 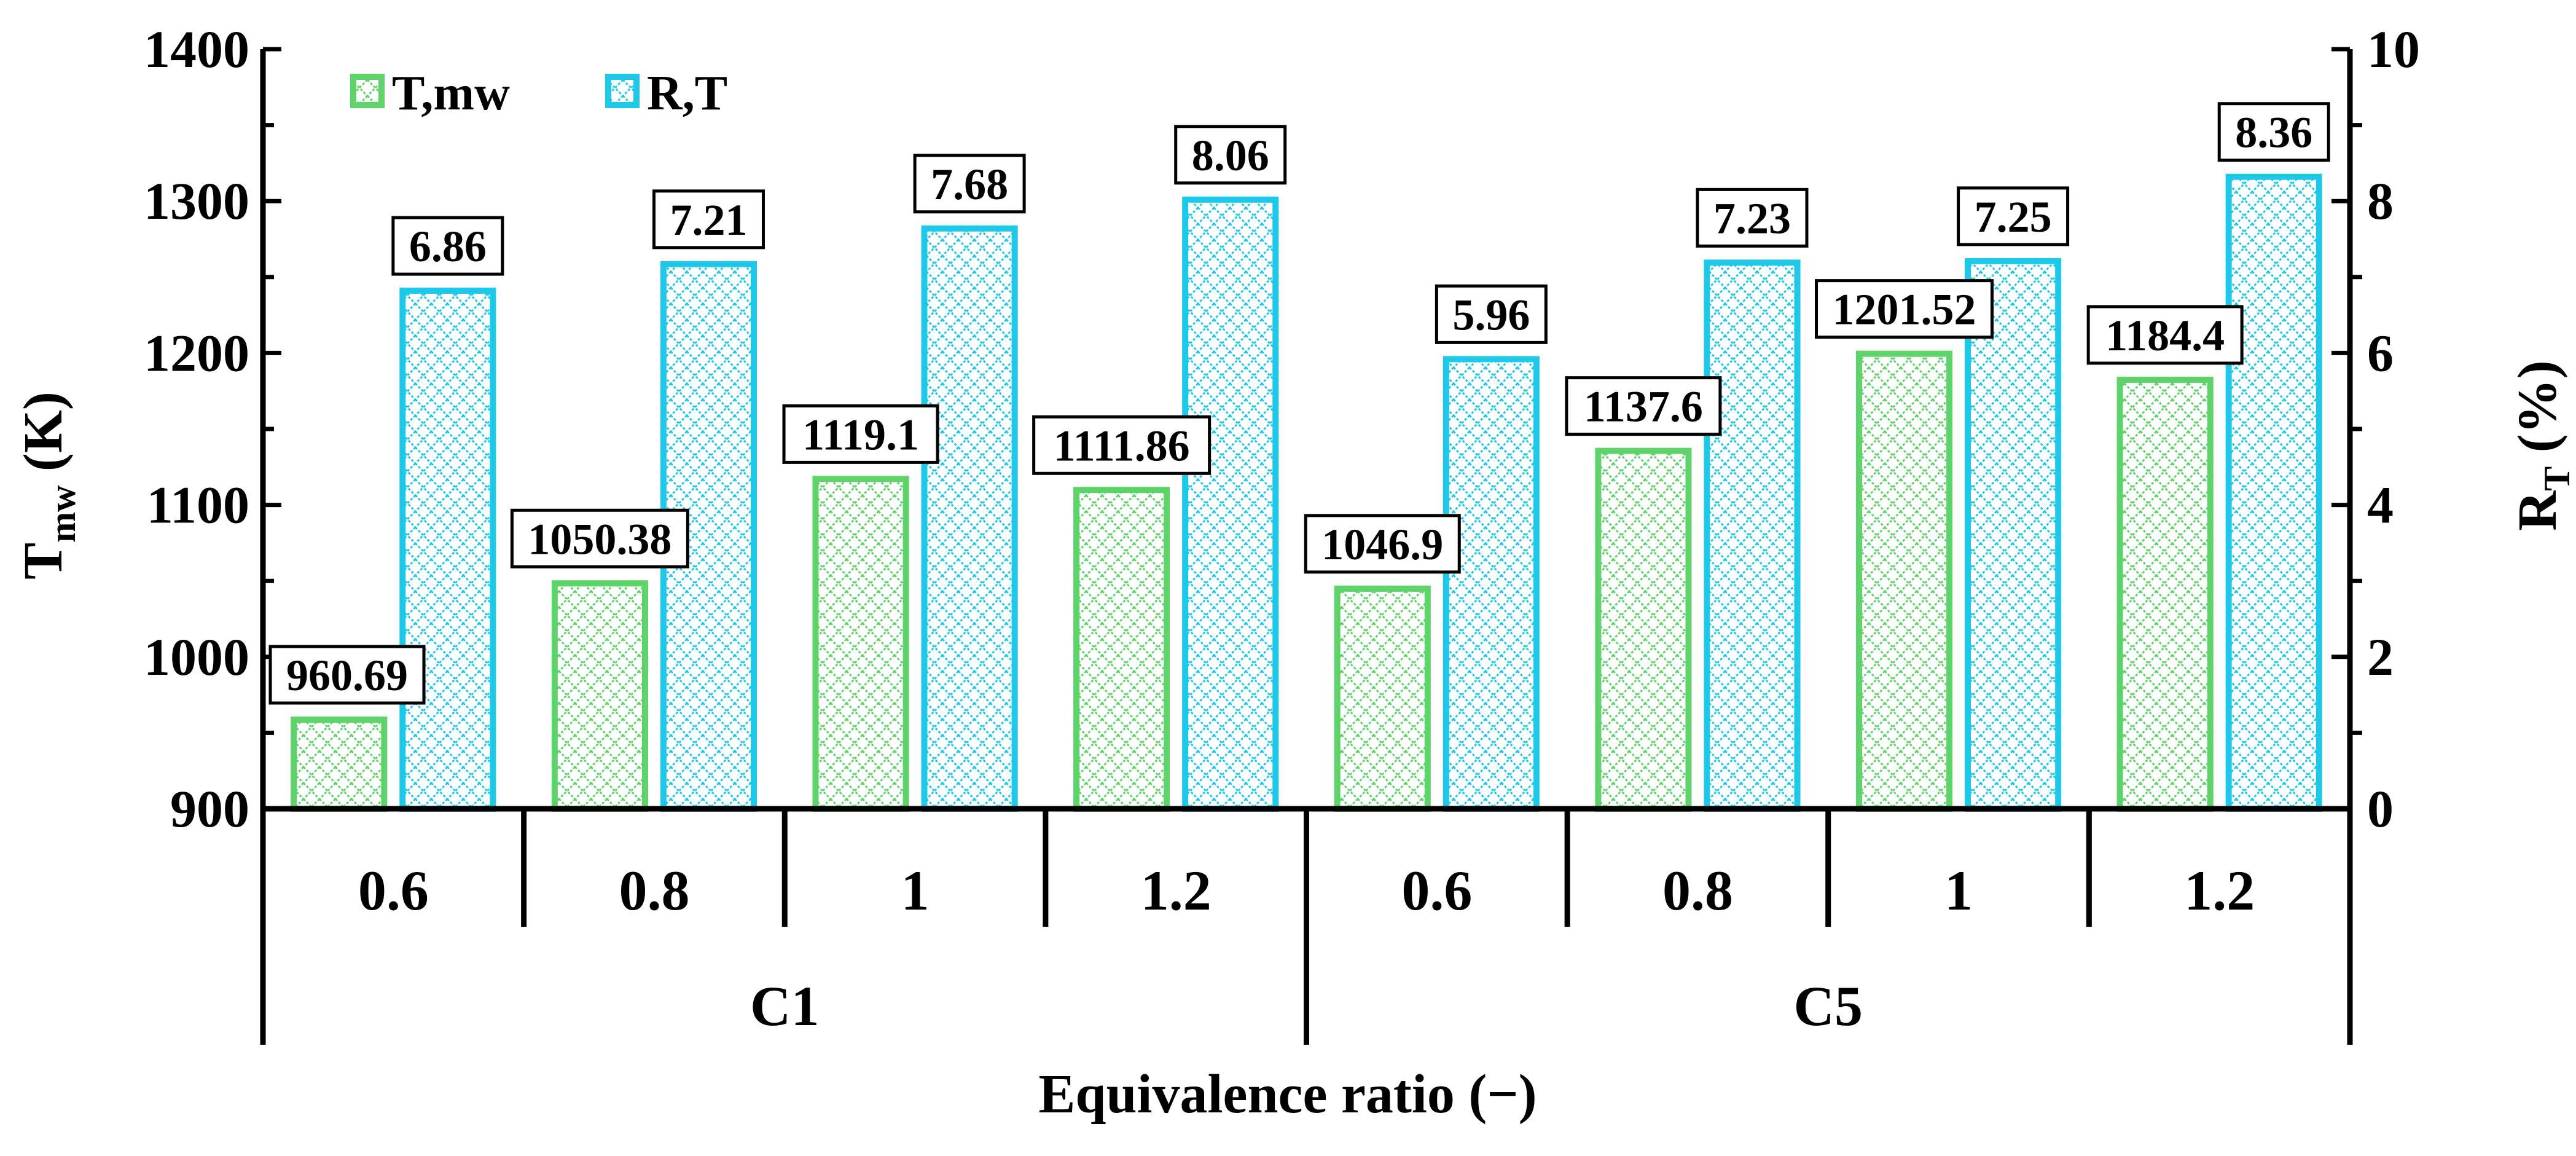 I want to click on data-label-text: 1046.9, so click(x=1382, y=544).